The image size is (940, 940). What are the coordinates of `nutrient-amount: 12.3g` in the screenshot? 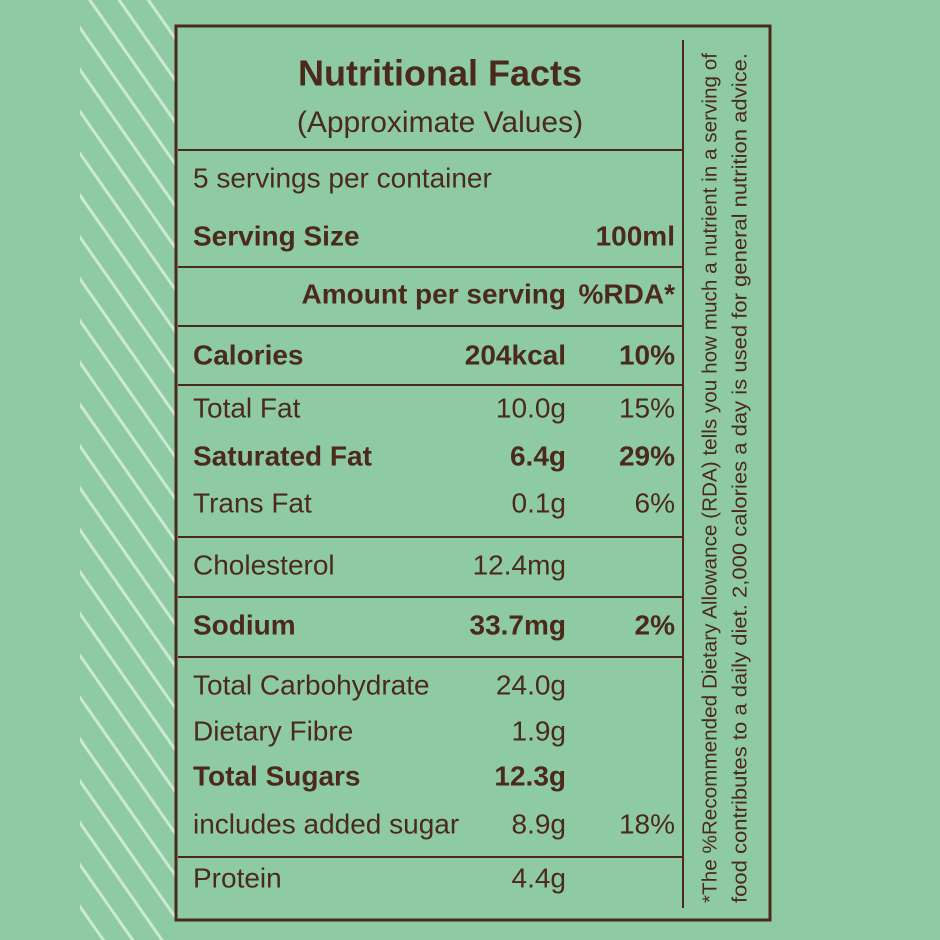 It's located at (530, 775).